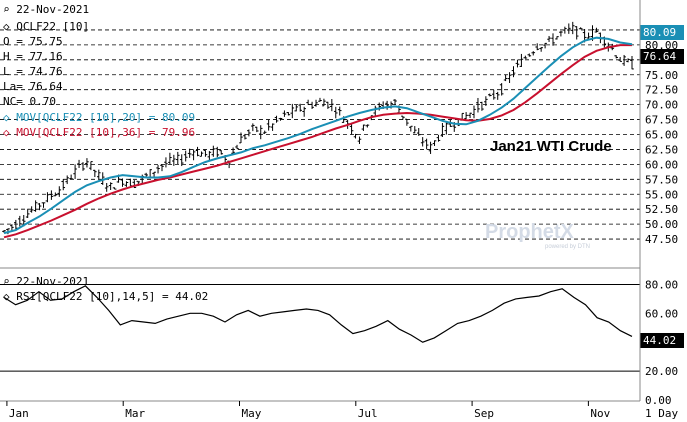 This screenshot has height=422, width=687. Describe the element at coordinates (661, 75) in the screenshot. I see `price-tick-label: 75.00` at that location.